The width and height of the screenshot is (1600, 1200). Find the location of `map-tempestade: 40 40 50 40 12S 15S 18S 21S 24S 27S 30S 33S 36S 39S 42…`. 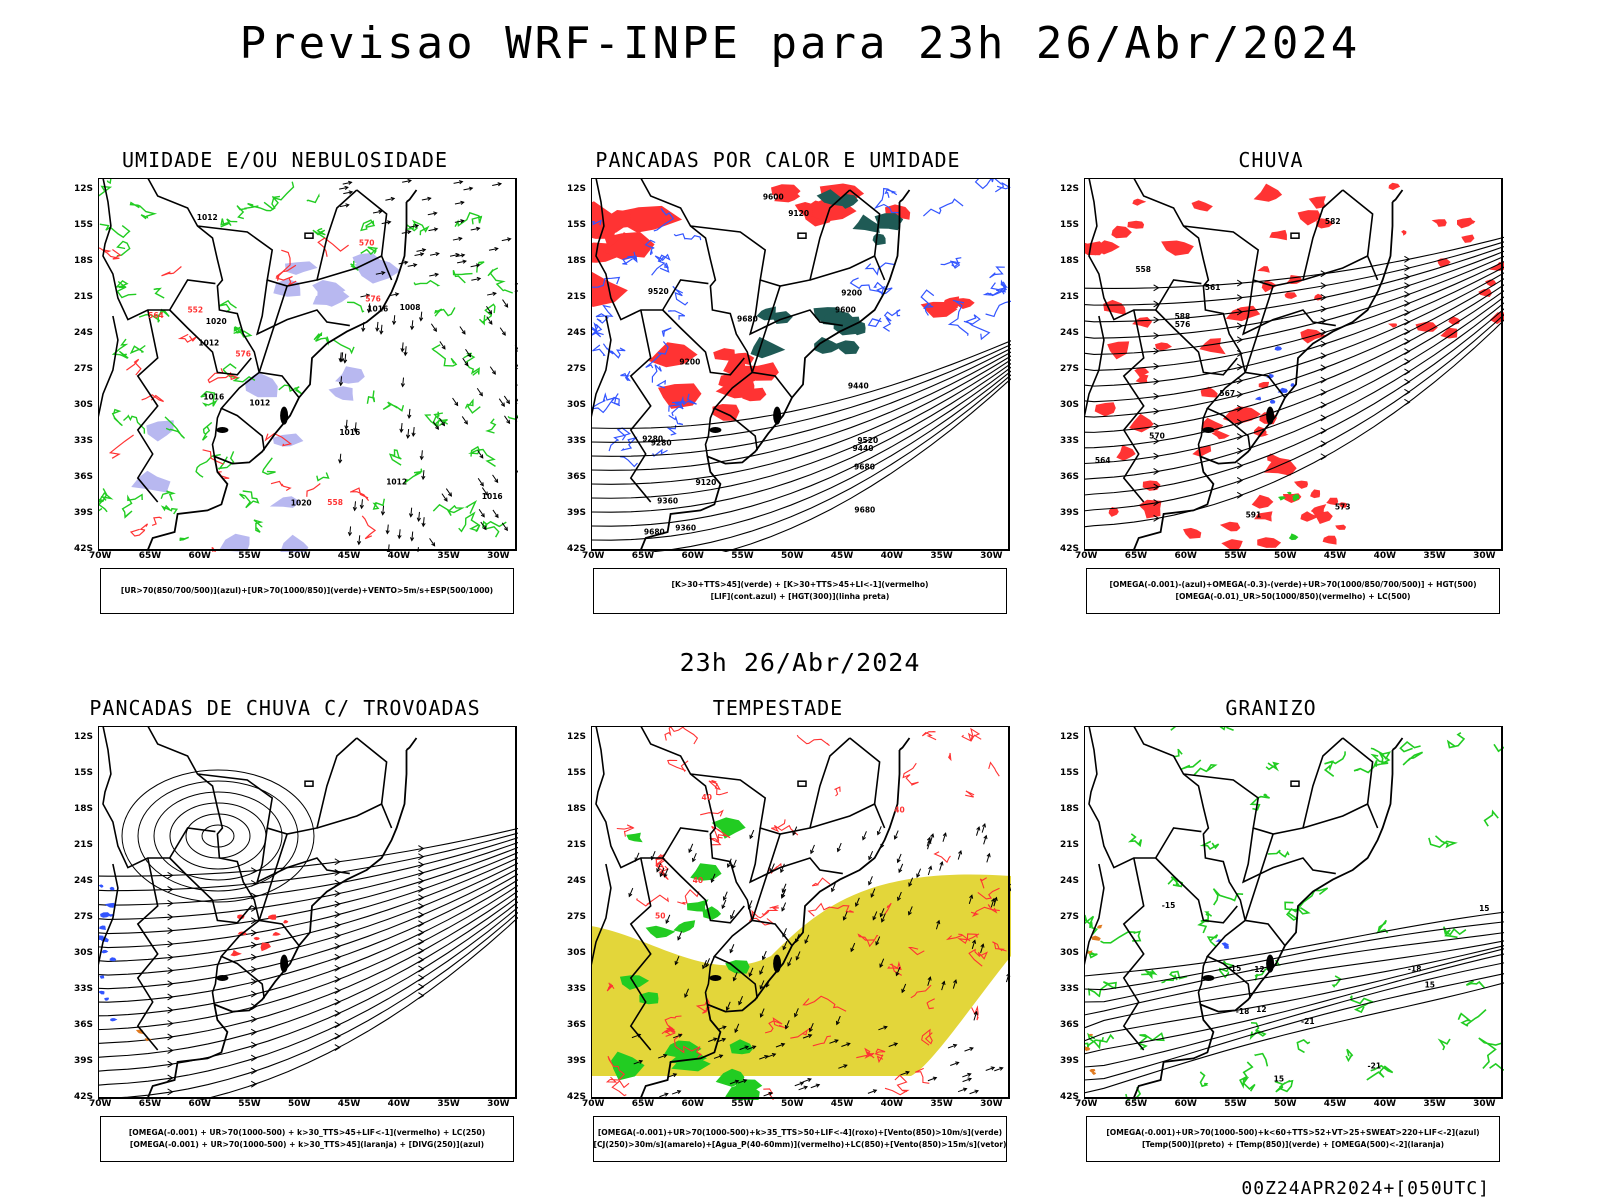

map-tempestade: 40 40 50 40 12S 15S 18S 21S 24S 27S 30S 33S 36S 39S 42… is located at coordinates (789, 917).